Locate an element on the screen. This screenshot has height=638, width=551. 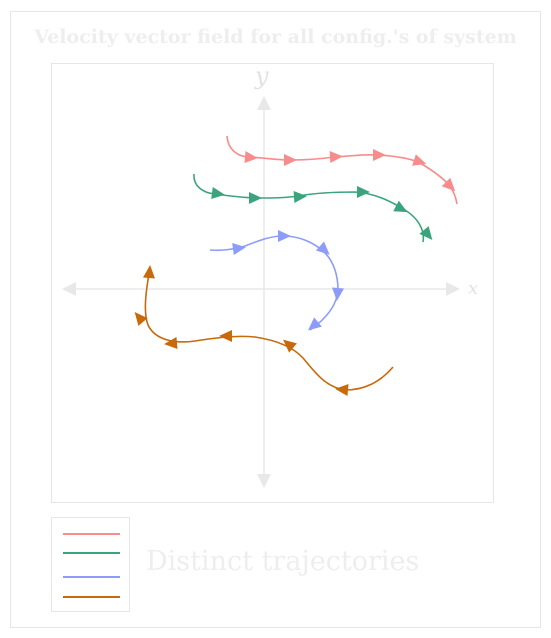
y-axis-arrow-down is located at coordinates (264, 481).